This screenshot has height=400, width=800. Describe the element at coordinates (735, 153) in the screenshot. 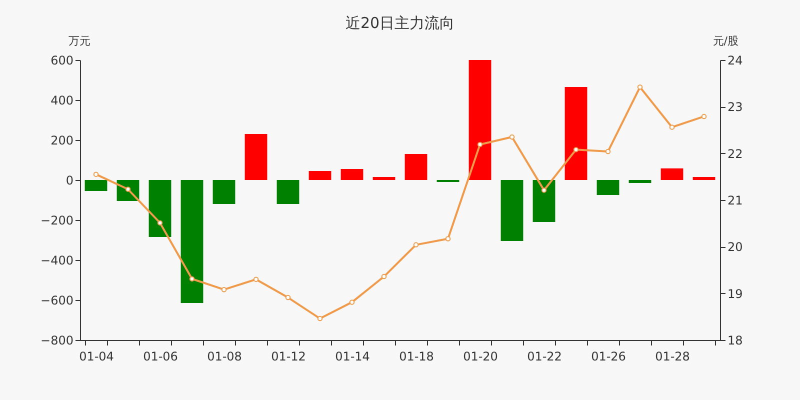

I see `y2-tick-label: 22` at that location.